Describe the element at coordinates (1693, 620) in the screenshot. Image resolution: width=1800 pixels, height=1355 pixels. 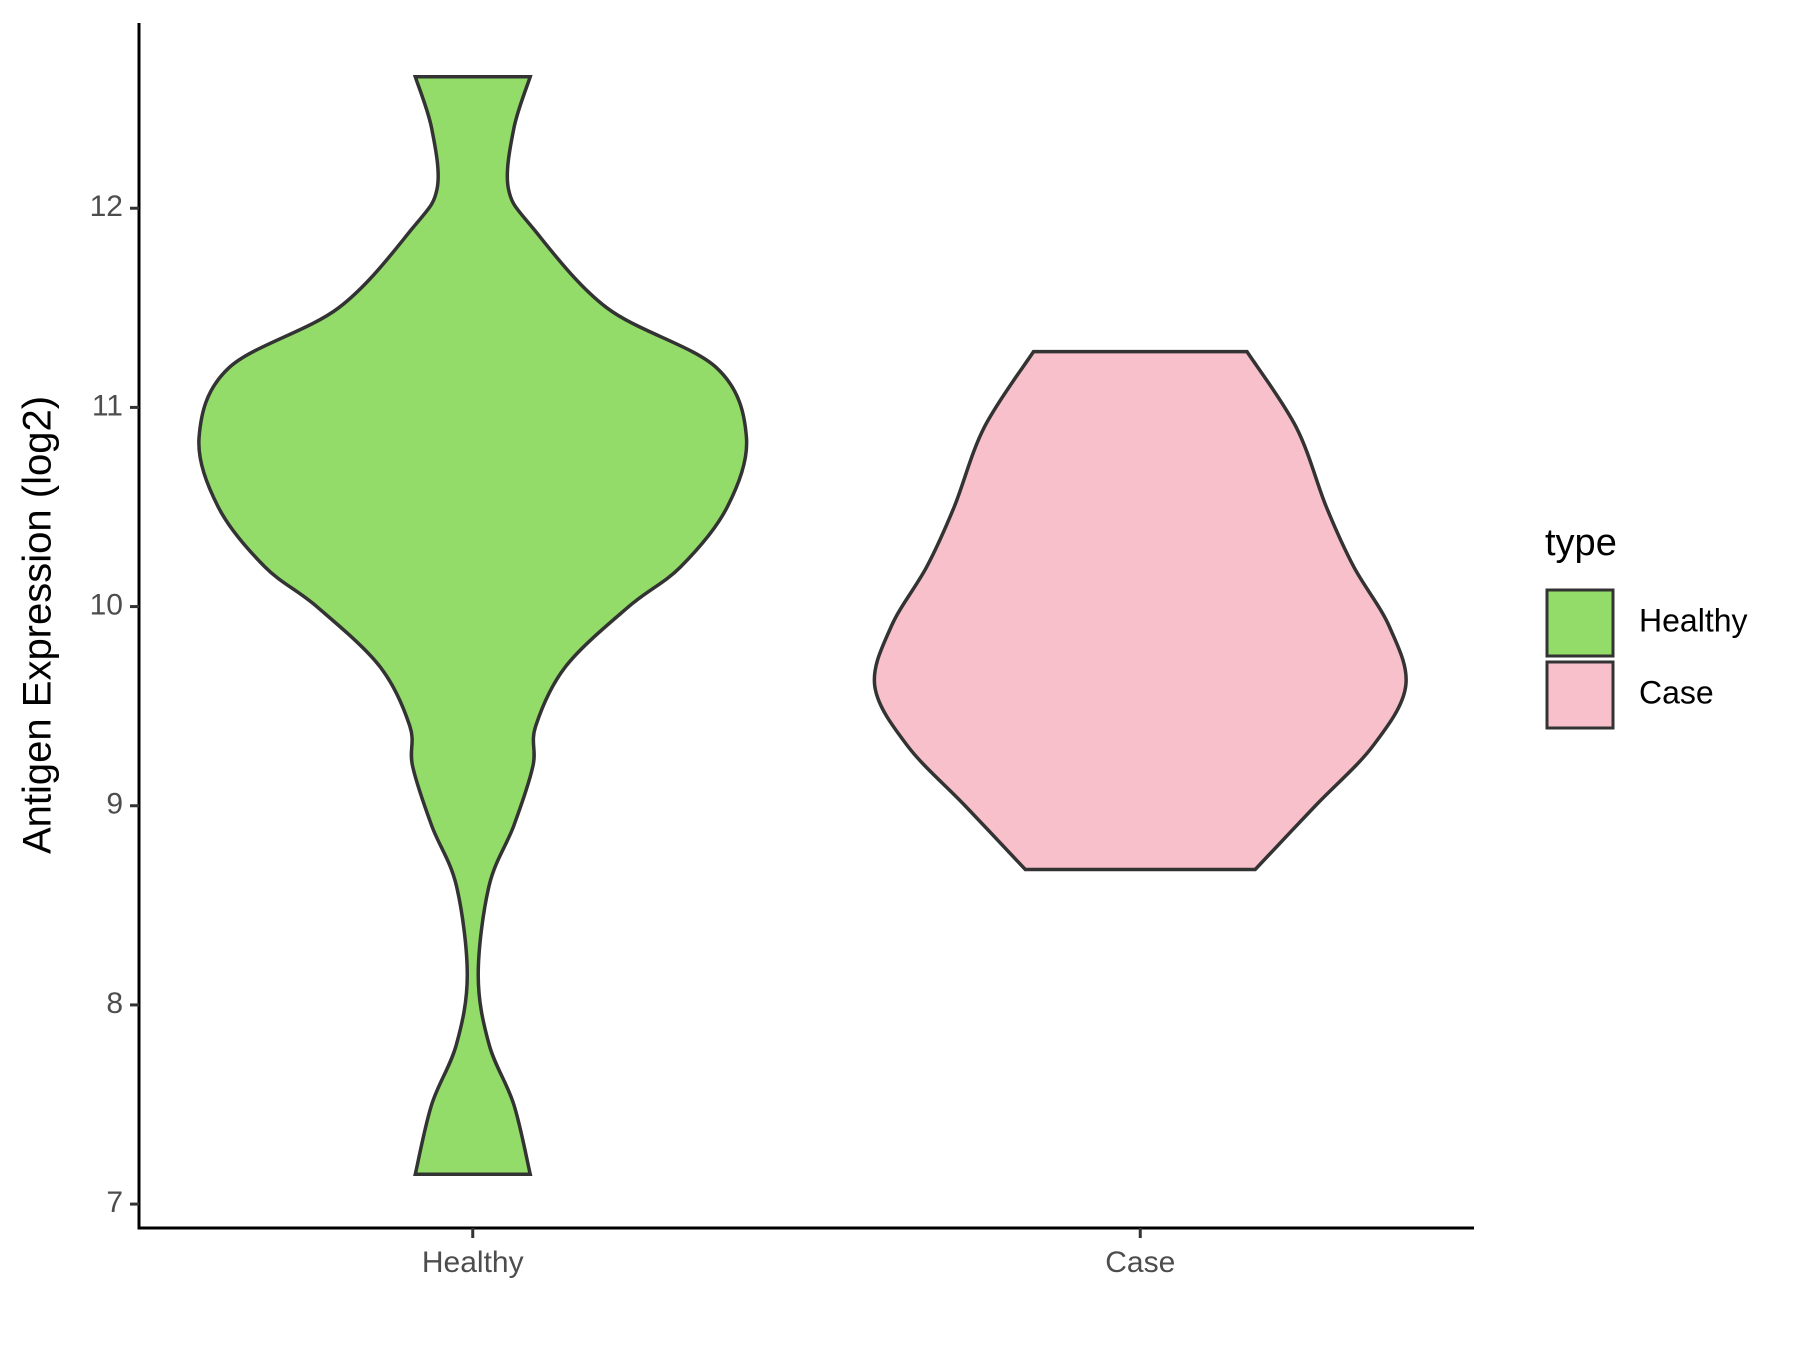
I see `legend-label: Healthy` at that location.